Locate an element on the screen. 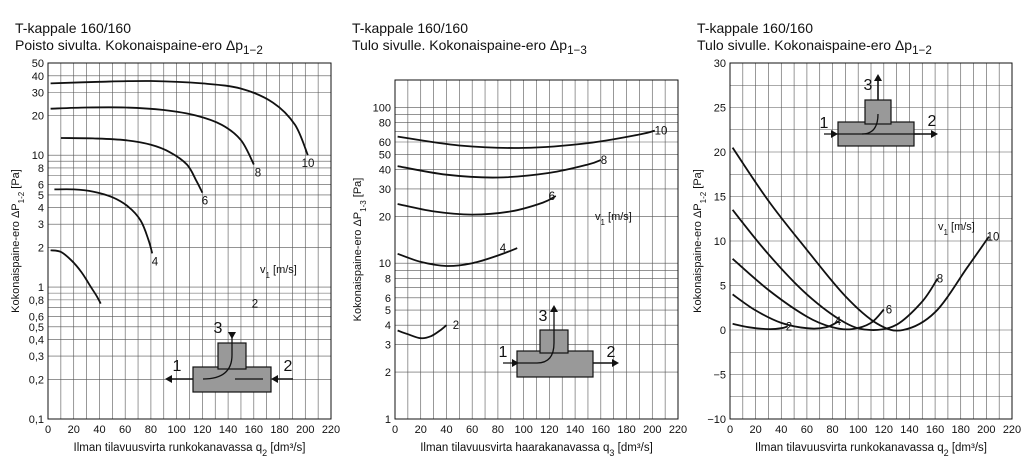 This screenshot has height=459, width=1023. series-line-v10 is located at coordinates (860, 239).